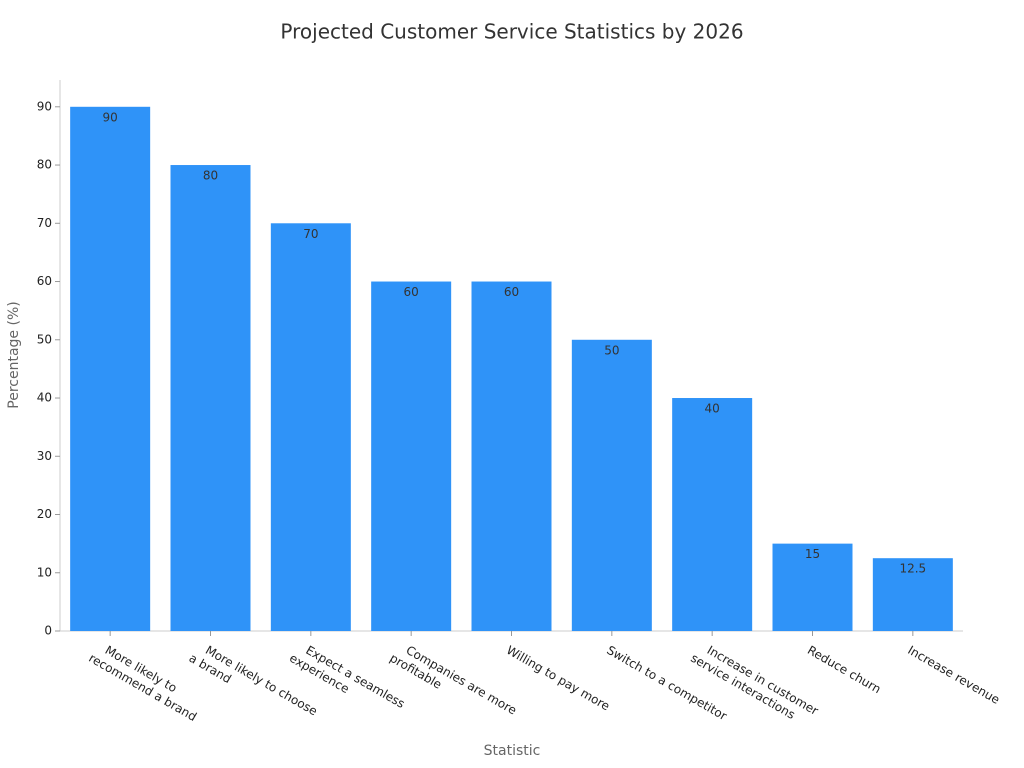  Describe the element at coordinates (44, 456) in the screenshot. I see `y-tick-label: 30` at that location.